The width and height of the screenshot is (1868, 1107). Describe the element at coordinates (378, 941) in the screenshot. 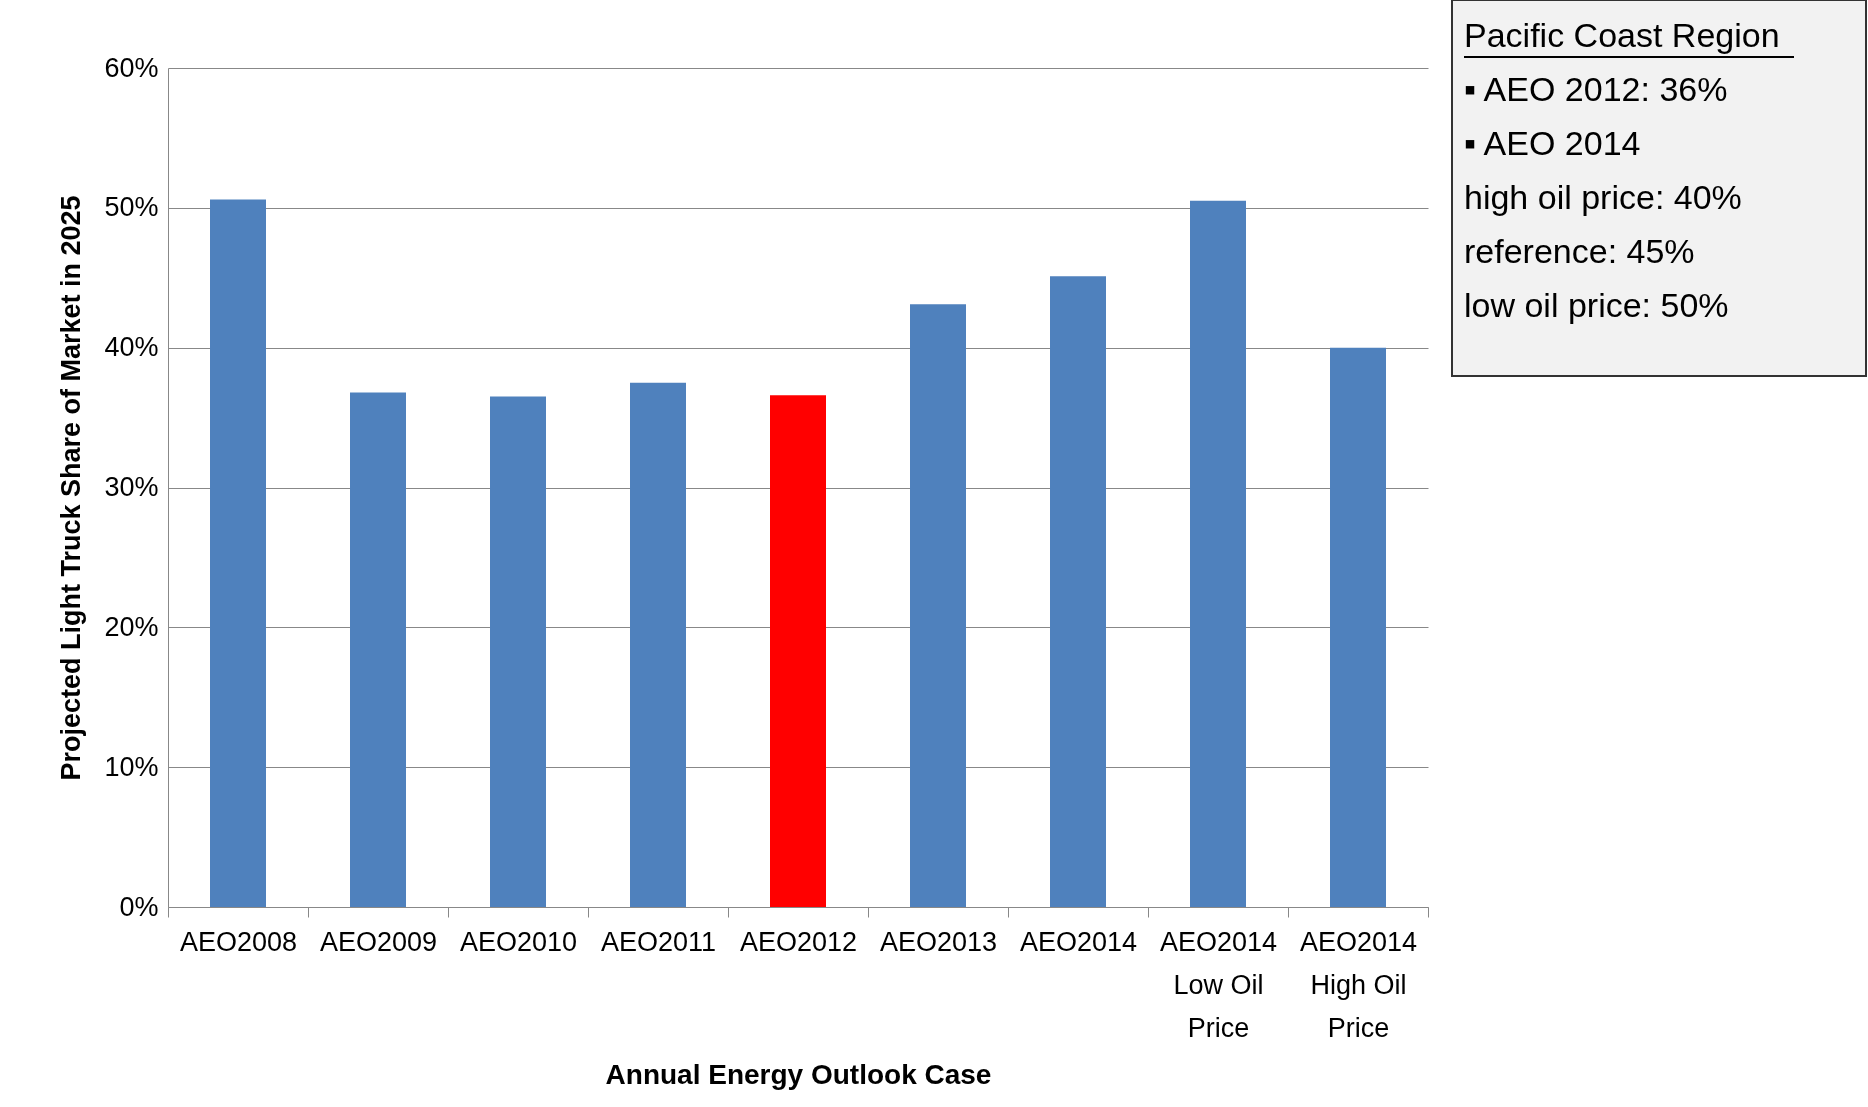

I see `x-tick-label: AEO2009` at that location.